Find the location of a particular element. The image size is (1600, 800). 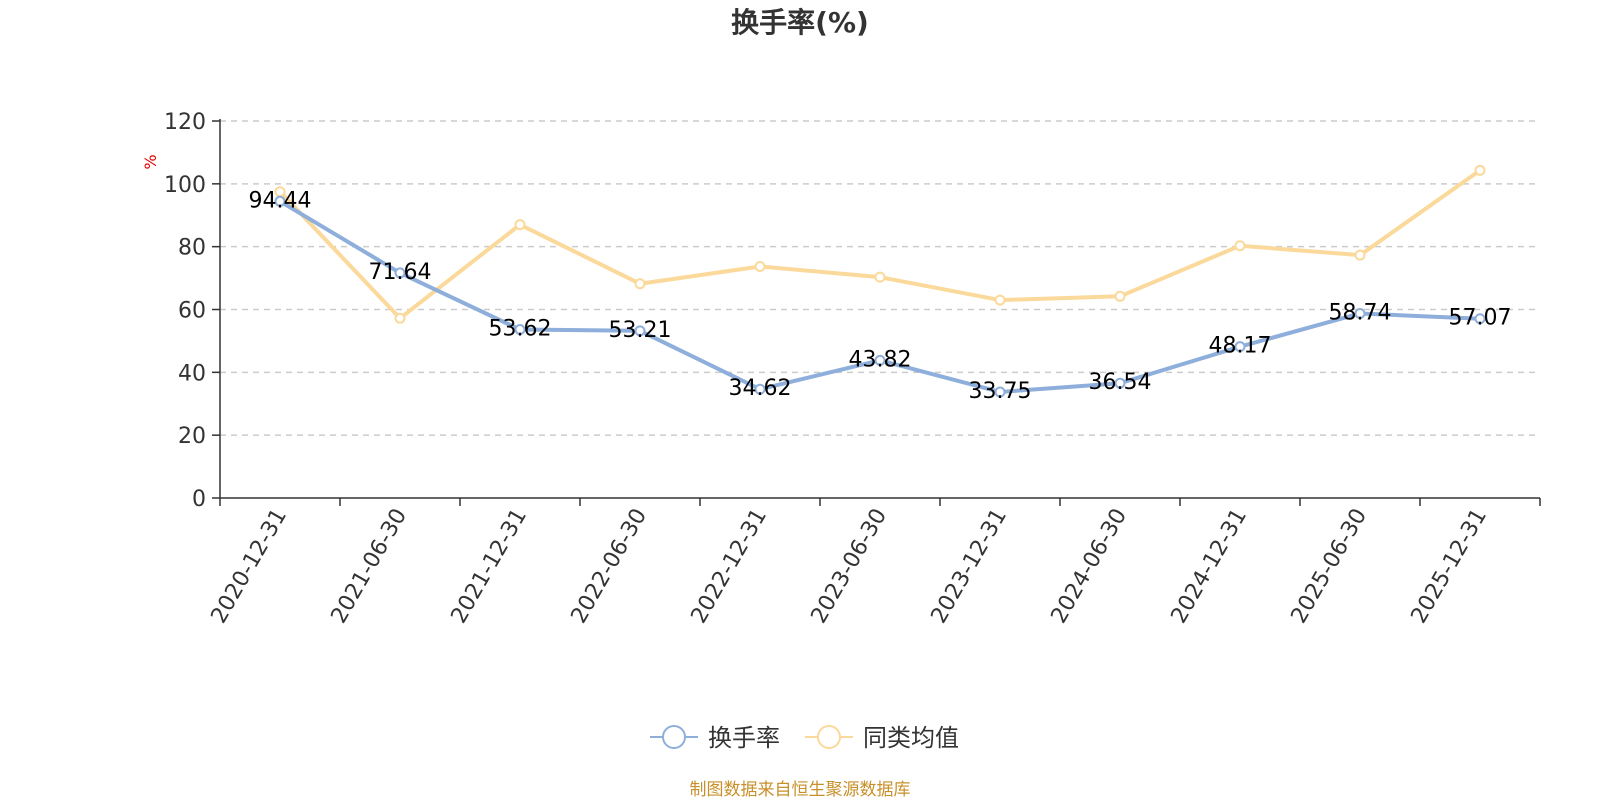

legend-label: 同类均值 is located at coordinates (911, 738).